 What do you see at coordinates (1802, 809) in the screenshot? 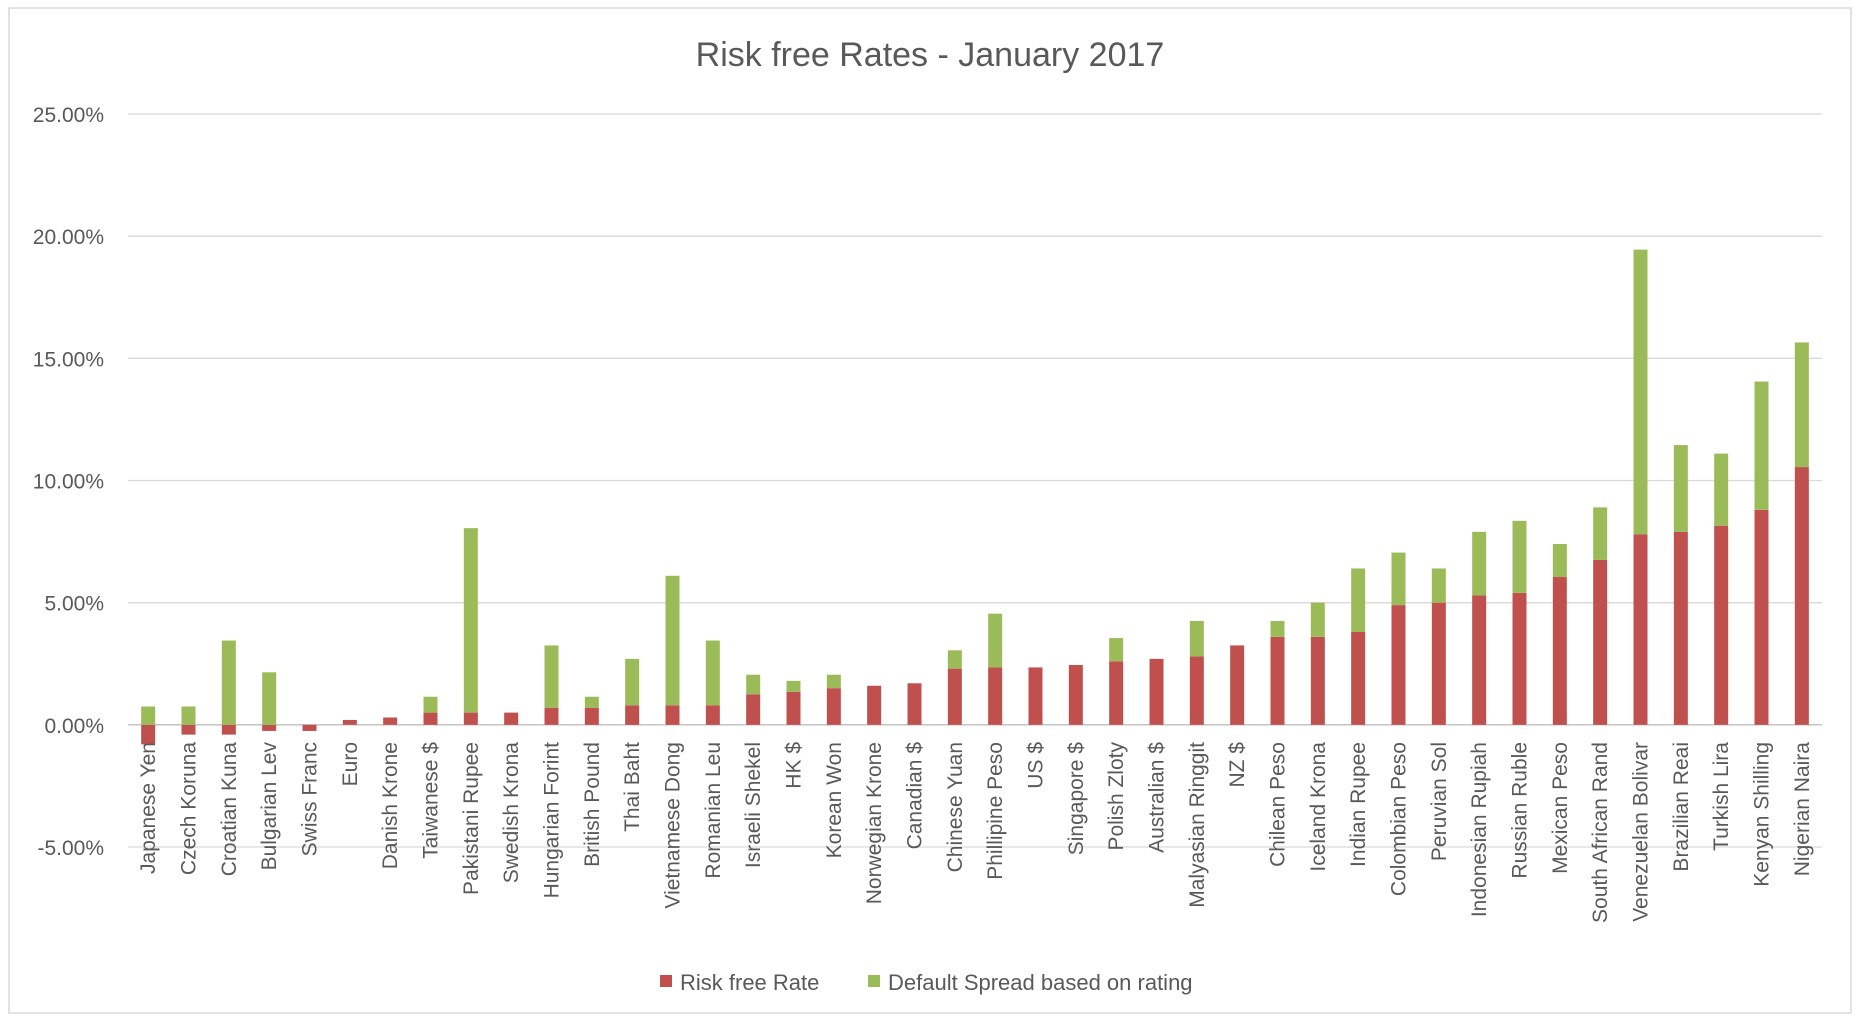
I see `x-tick-label: Nigerian Naira` at bounding box center [1802, 809].